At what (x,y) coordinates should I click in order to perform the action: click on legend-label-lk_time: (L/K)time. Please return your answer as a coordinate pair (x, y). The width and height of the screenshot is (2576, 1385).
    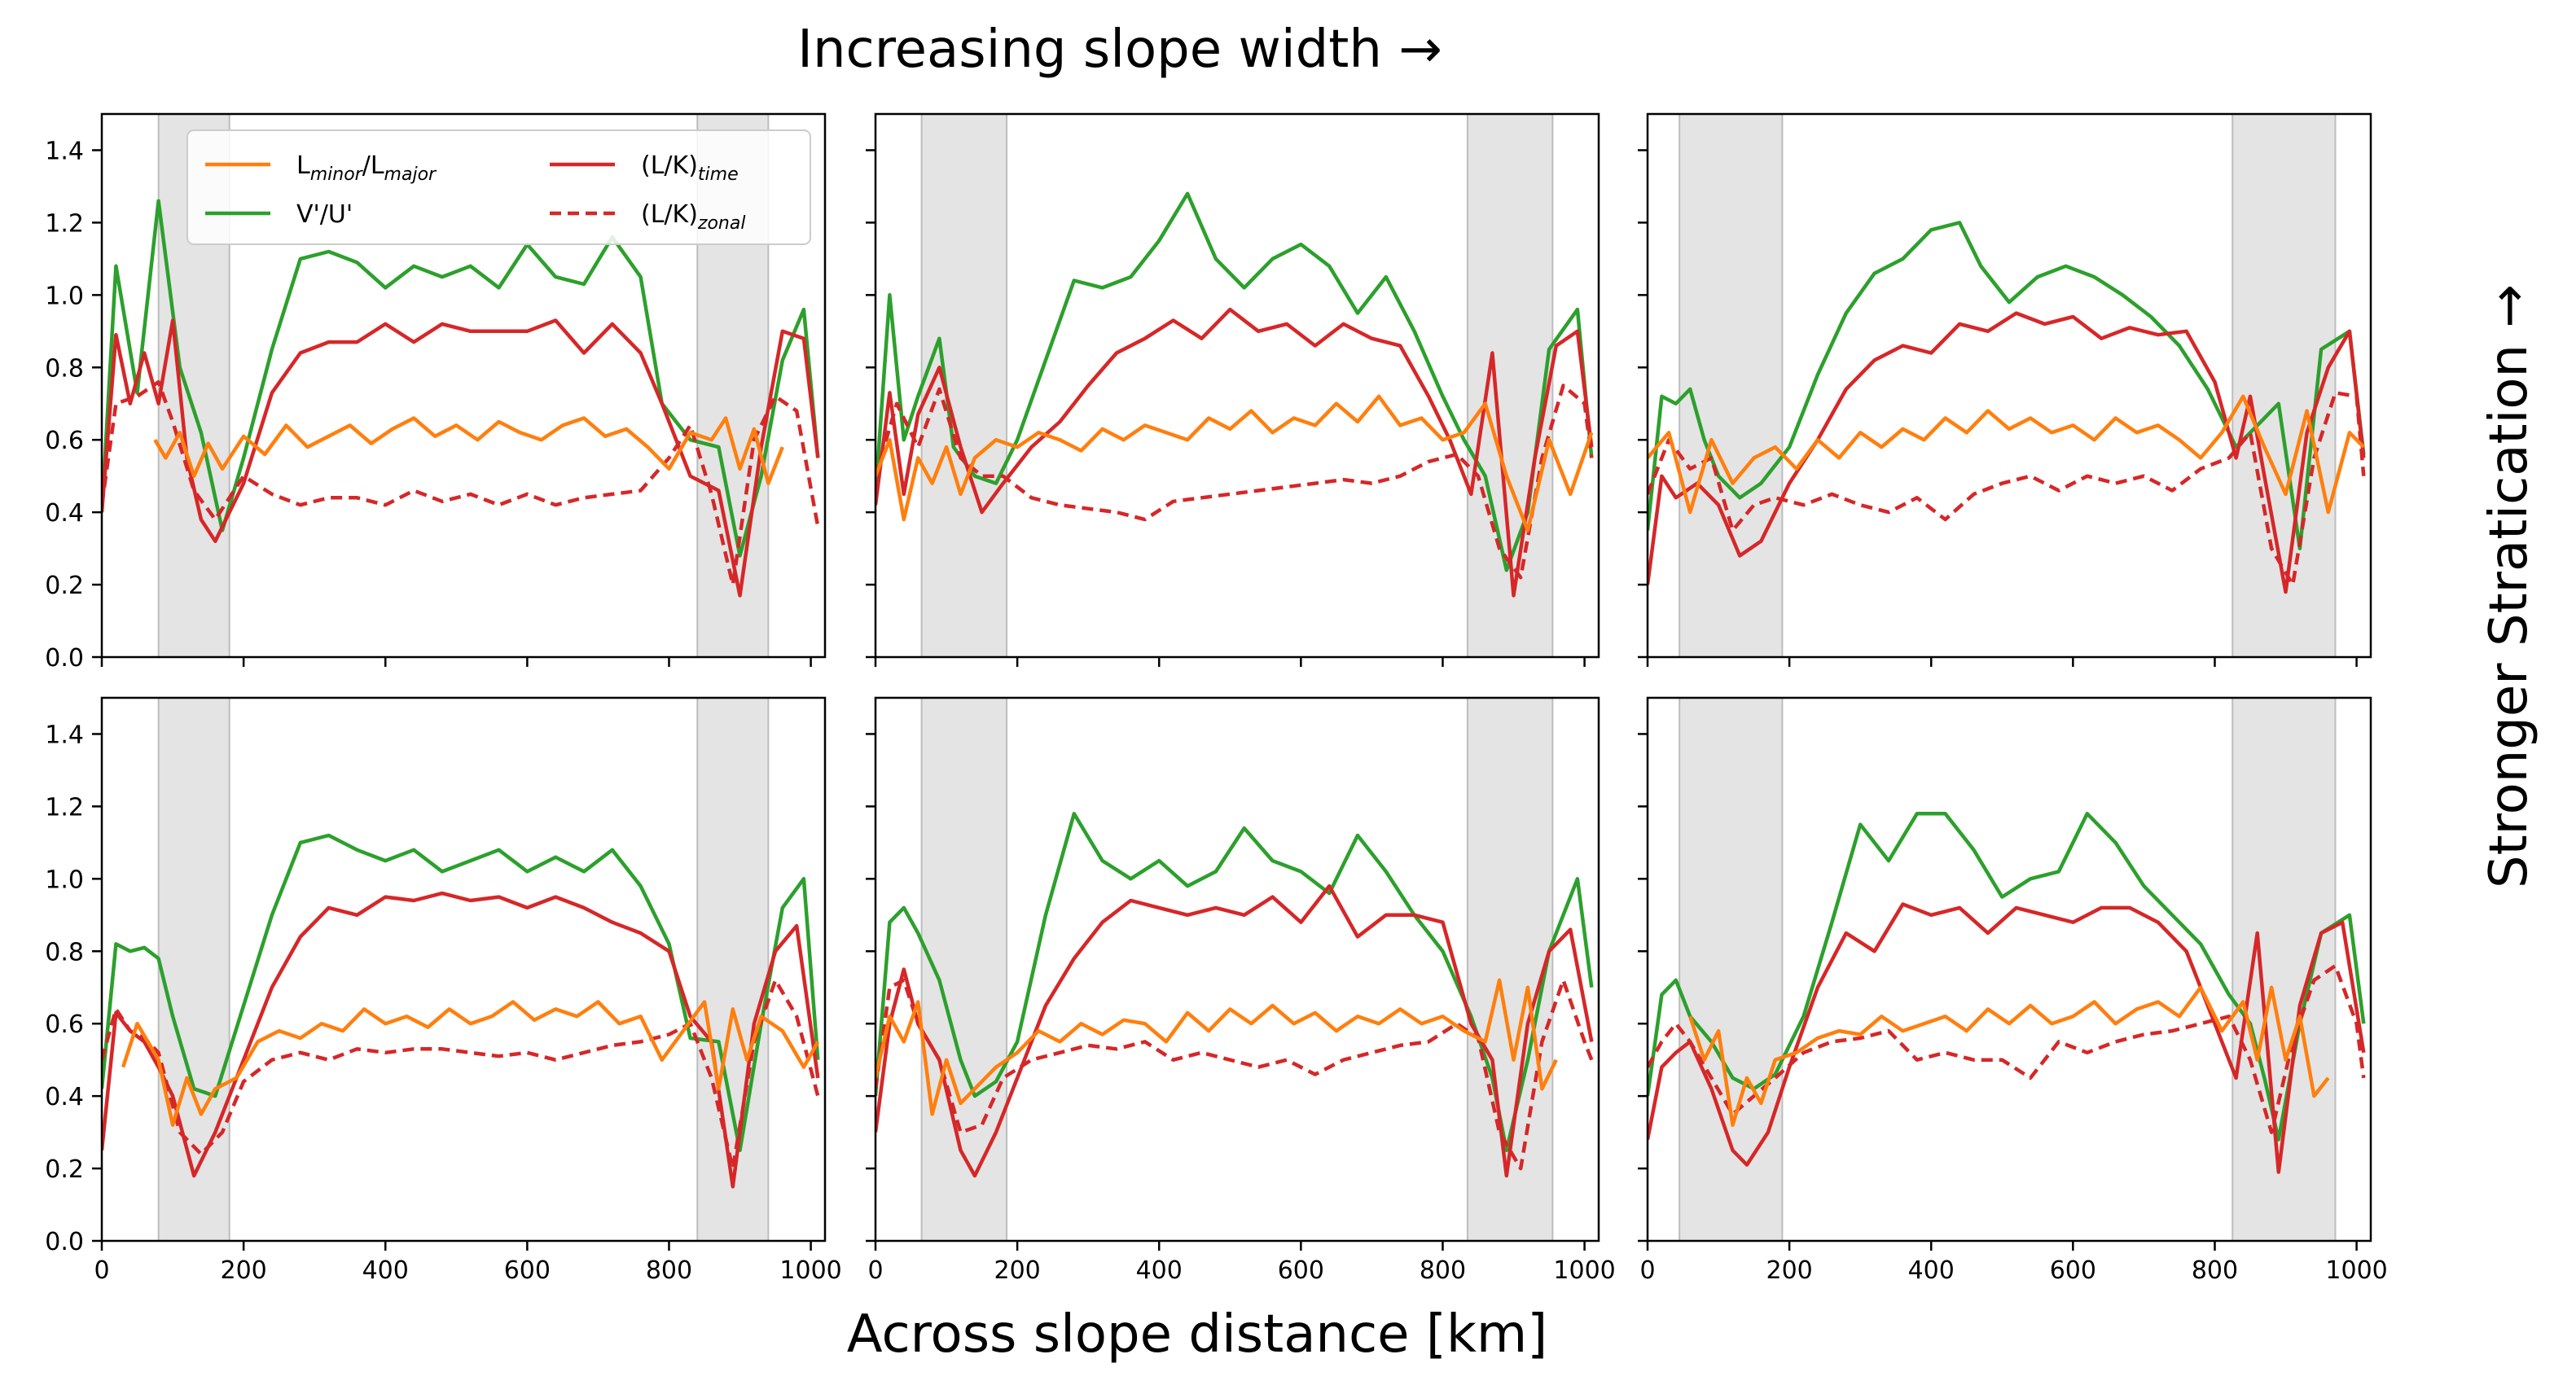
    Looking at the image, I should click on (690, 168).